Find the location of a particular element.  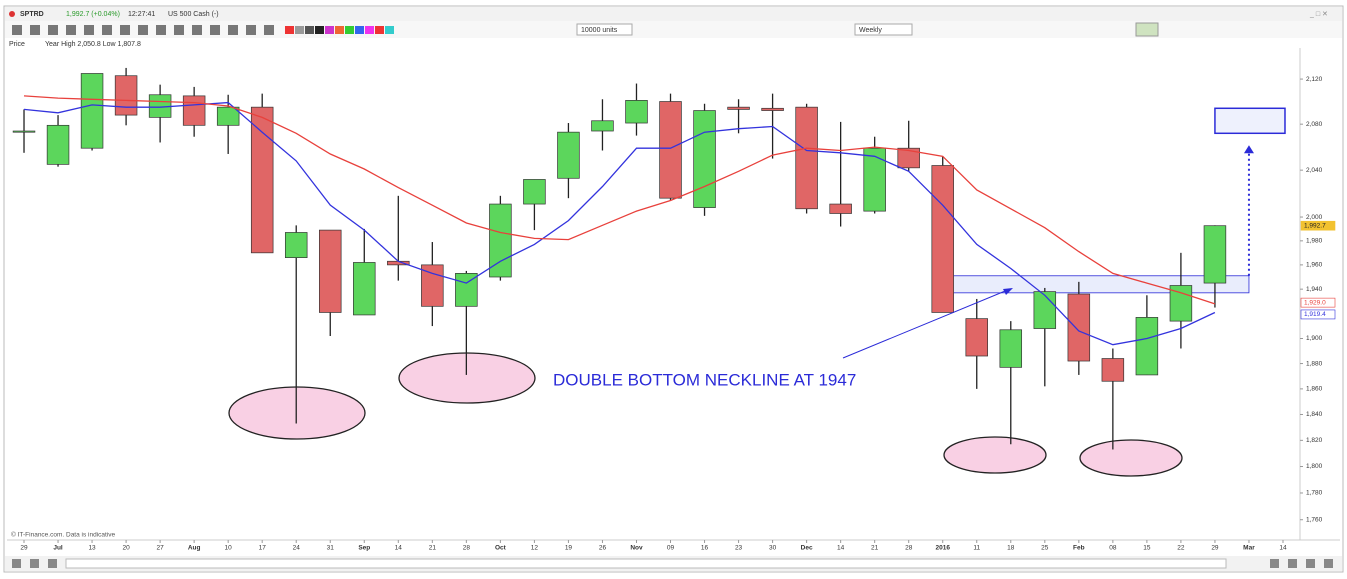

neckline-zone is located at coordinates (1095, 284).